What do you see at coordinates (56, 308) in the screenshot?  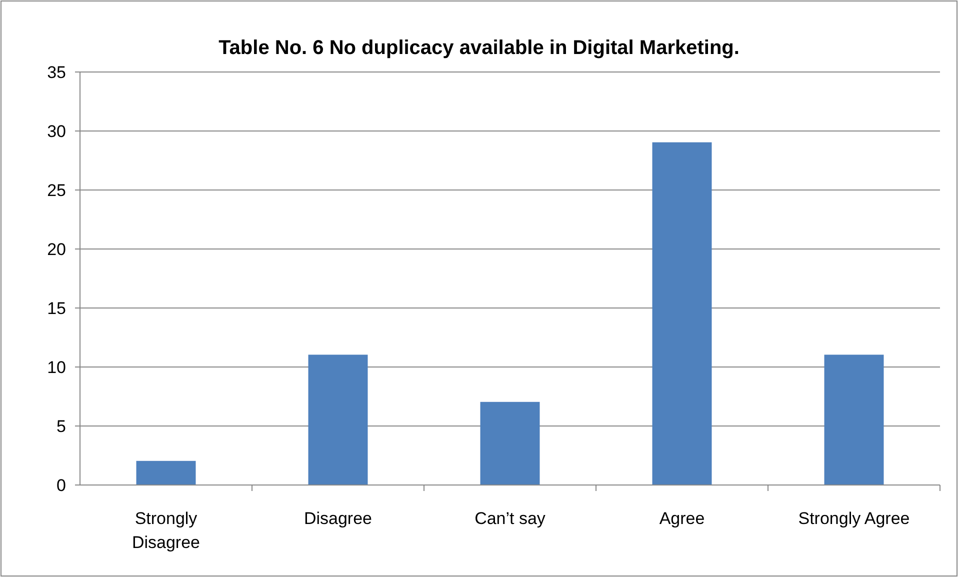 I see `y-tick-label: 15` at bounding box center [56, 308].